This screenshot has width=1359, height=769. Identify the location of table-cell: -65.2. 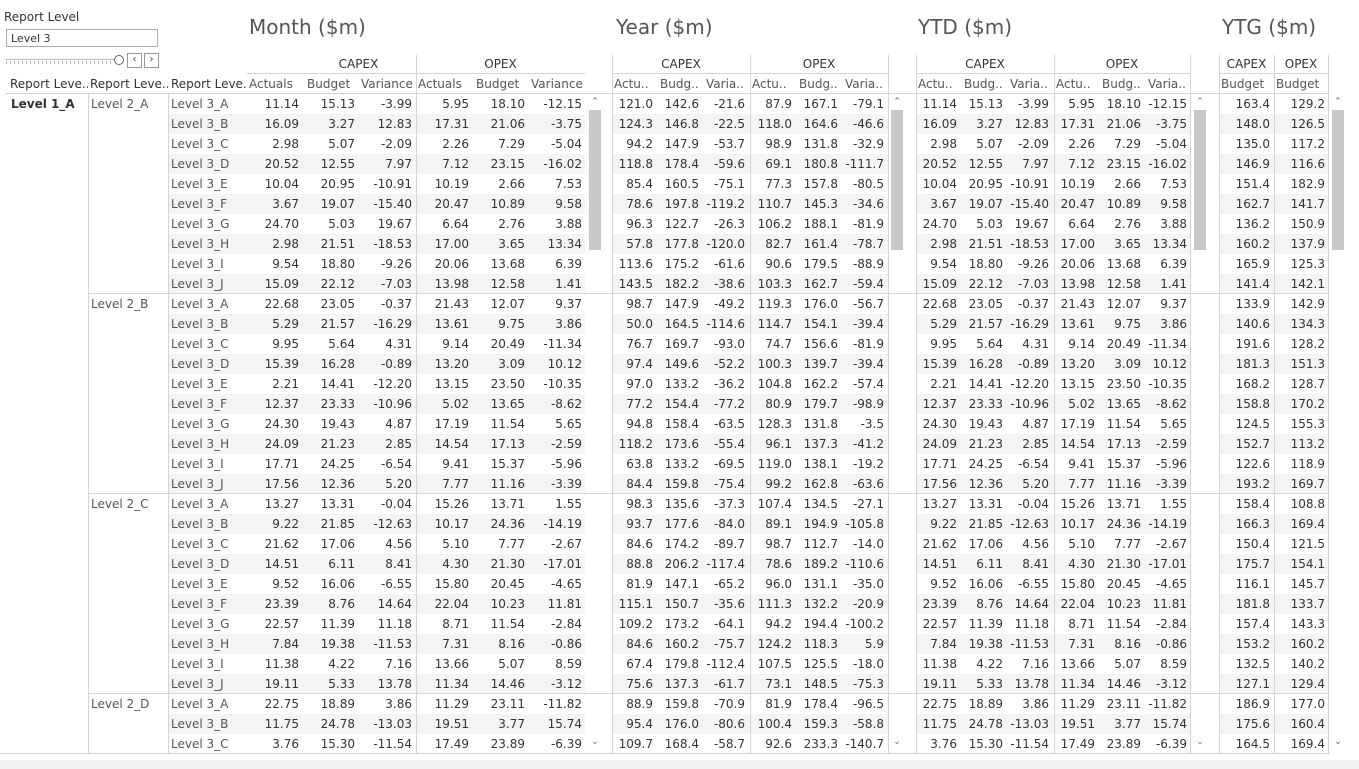
(729, 584).